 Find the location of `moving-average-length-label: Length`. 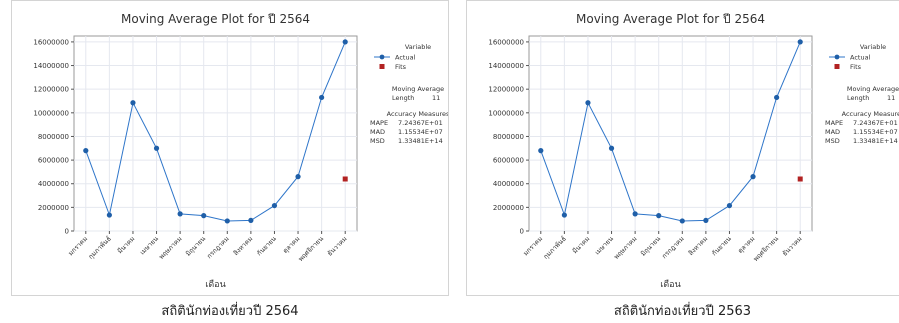

moving-average-length-label: Length is located at coordinates (403, 98).